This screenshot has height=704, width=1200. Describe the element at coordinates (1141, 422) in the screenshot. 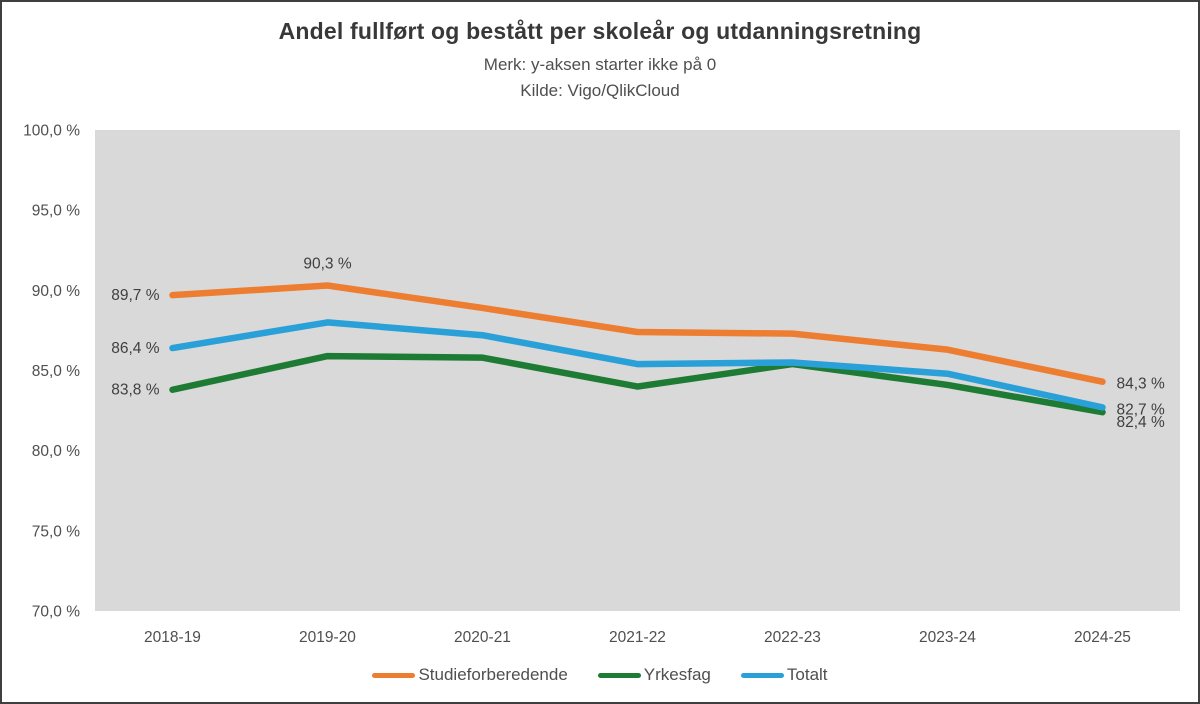

I see `data-label: 82,4 %` at that location.